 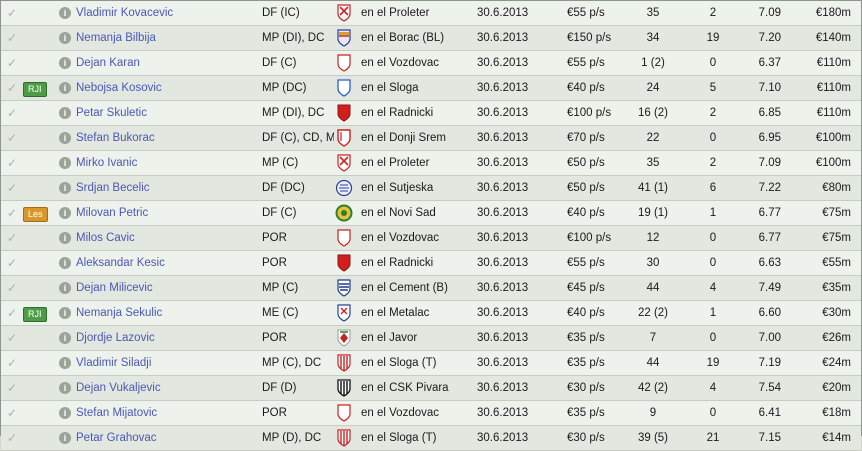 I want to click on player-name-link: Nemanja Bilbija, so click(x=116, y=38).